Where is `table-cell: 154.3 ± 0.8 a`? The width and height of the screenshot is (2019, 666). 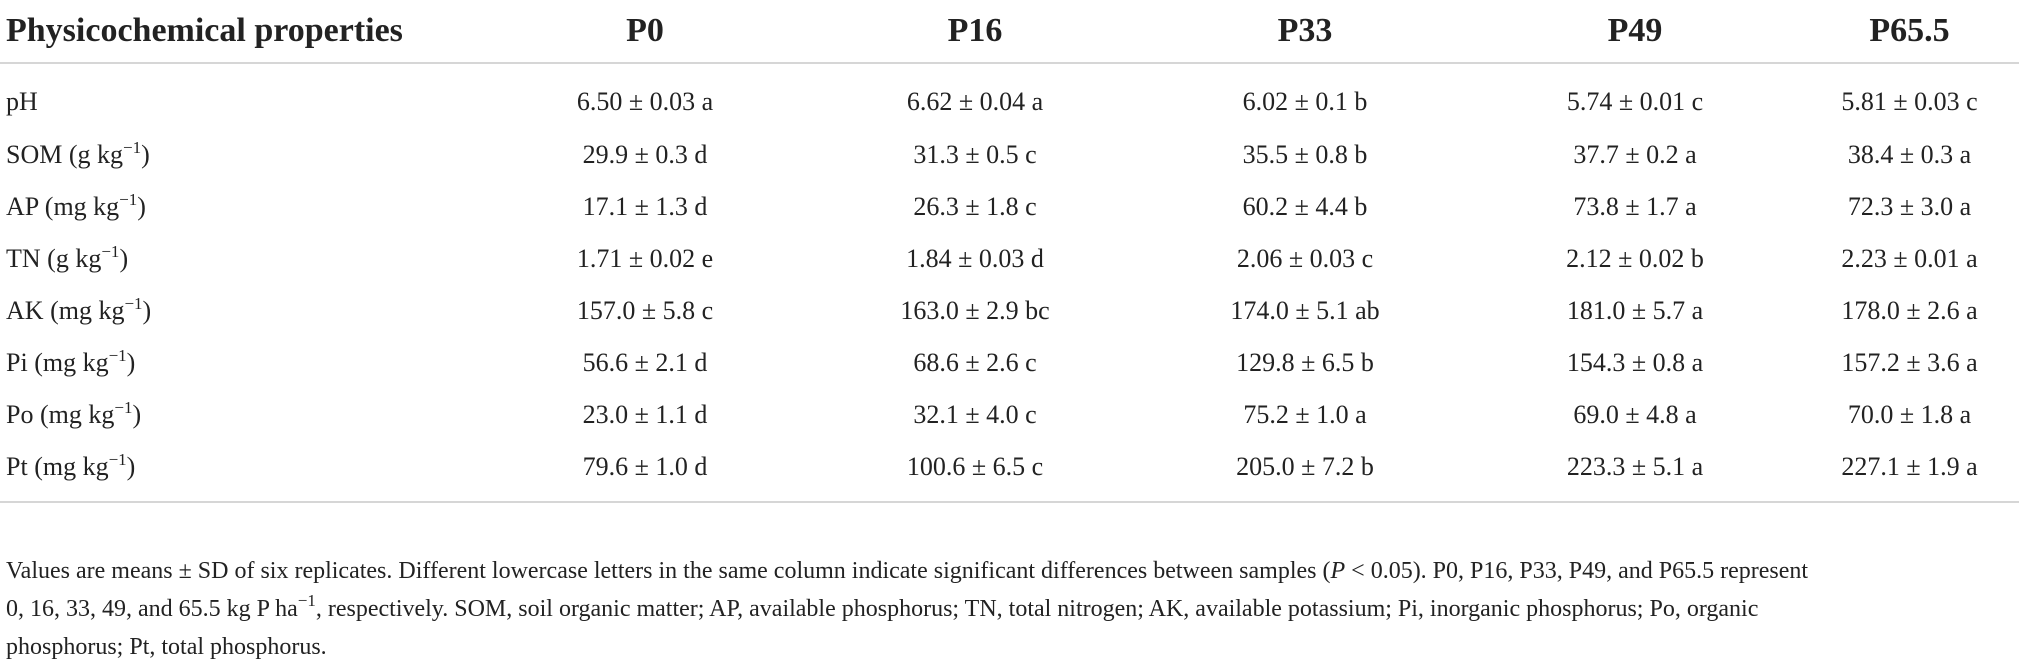 table-cell: 154.3 ± 0.8 a is located at coordinates (1635, 362).